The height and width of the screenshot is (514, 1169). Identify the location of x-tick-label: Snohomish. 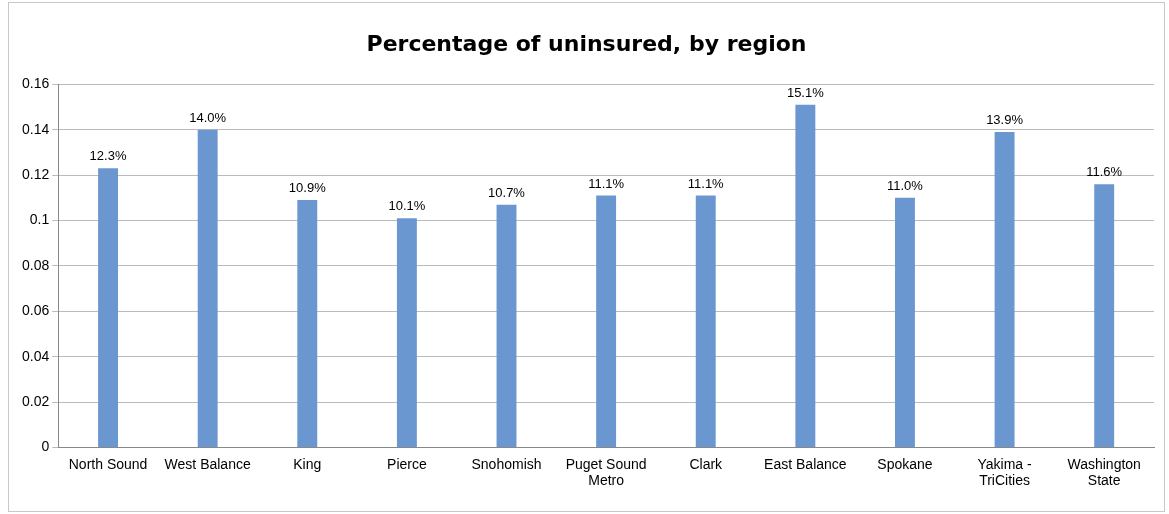
(506, 463).